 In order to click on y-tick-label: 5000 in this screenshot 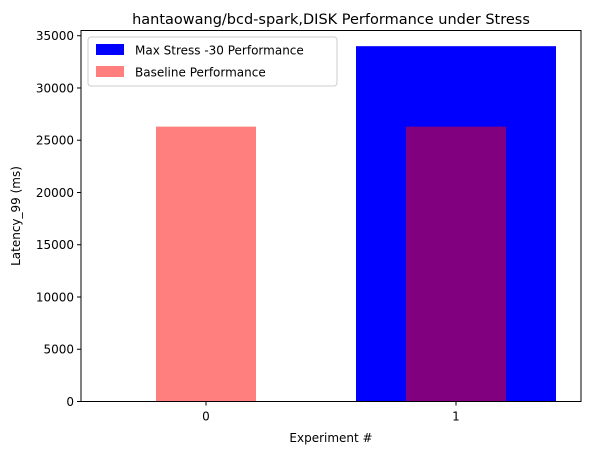, I will do `click(58, 350)`.